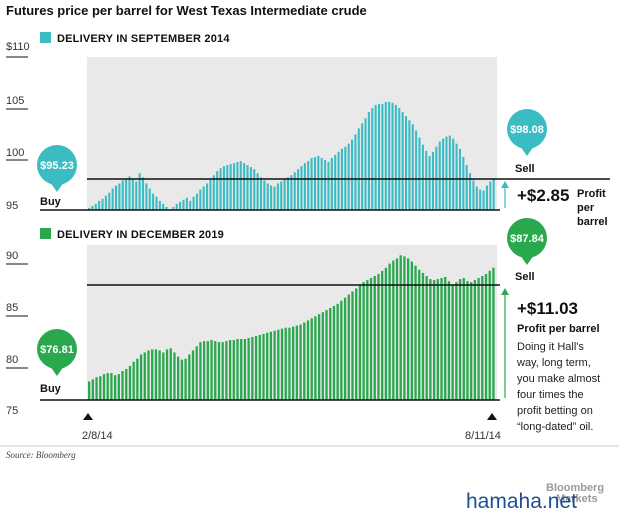 This screenshot has height=514, width=619. I want to click on watermark: hamaha.net, so click(521, 501).